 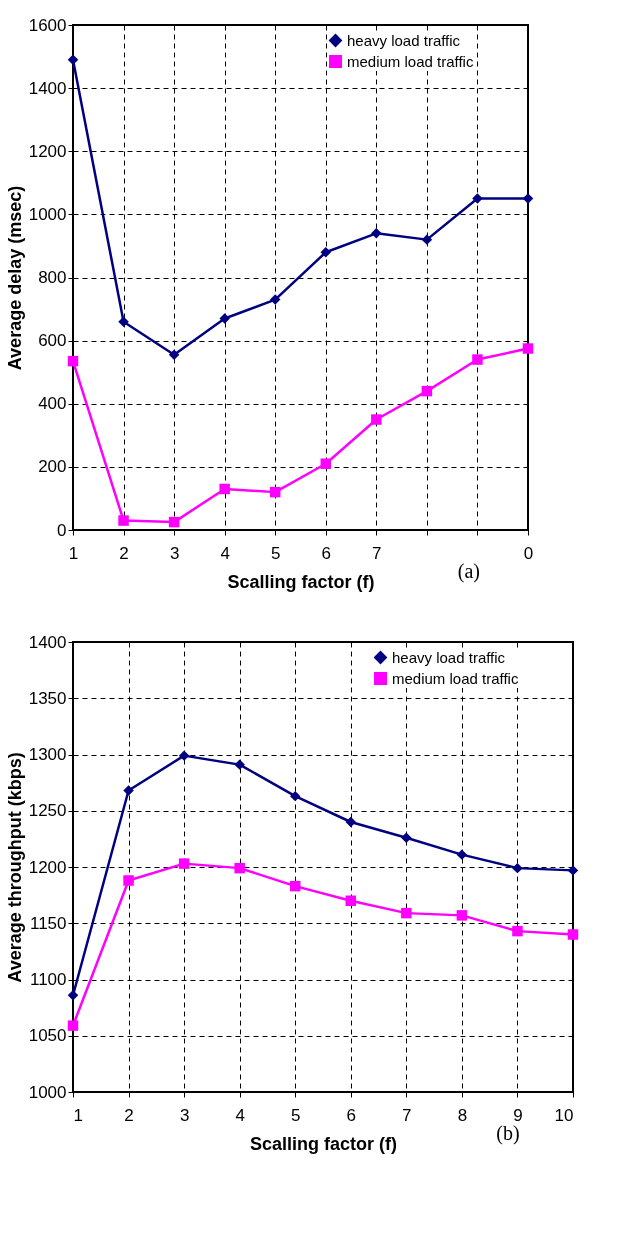 What do you see at coordinates (47, 698) in the screenshot?
I see `y-tick-label: 1350` at bounding box center [47, 698].